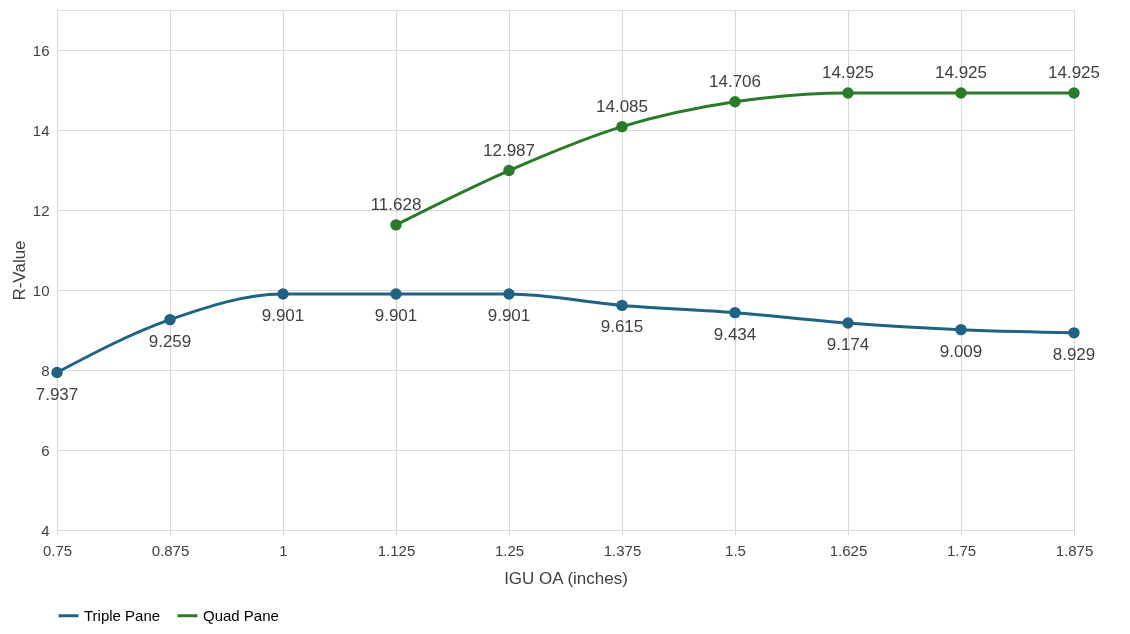 The image size is (1130, 634). I want to click on x-tick-label: 0.875, so click(170, 550).